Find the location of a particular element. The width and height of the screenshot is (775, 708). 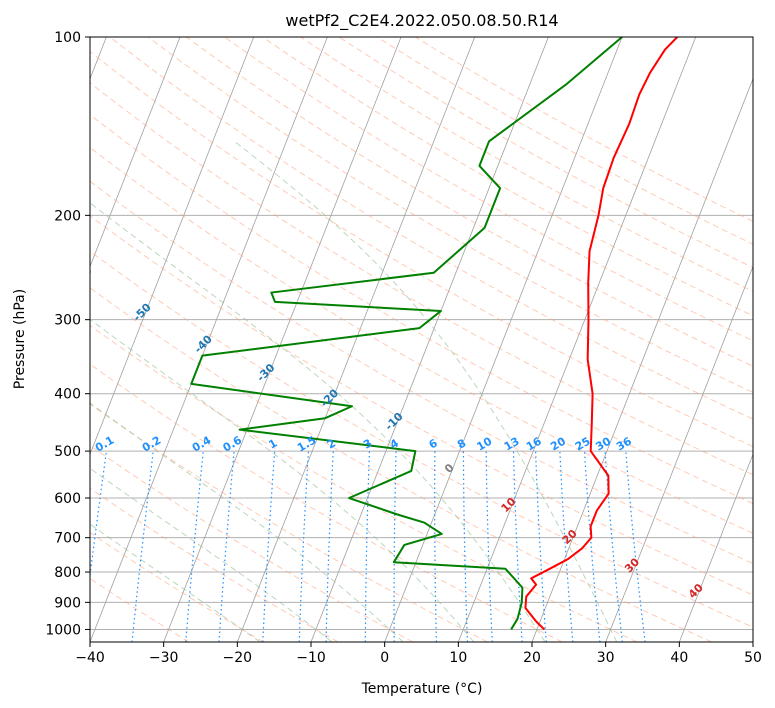

x-tick-label: 40 is located at coordinates (679, 658).